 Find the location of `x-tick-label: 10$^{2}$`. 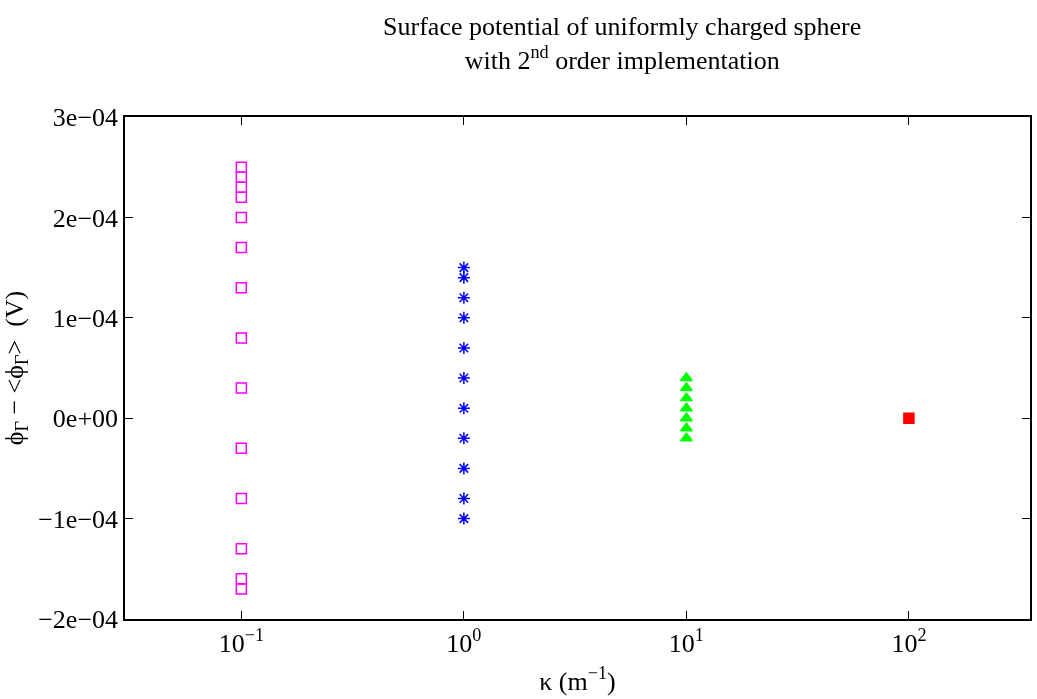

x-tick-label: 10$^{2}$ is located at coordinates (909, 641).